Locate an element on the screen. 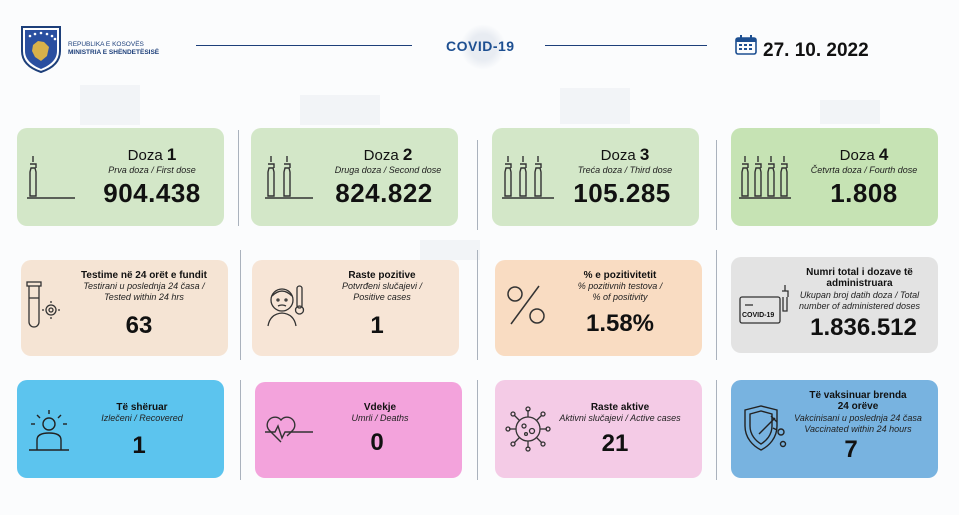 This screenshot has width=959, height=515. tests-value: 63 is located at coordinates (139, 325).